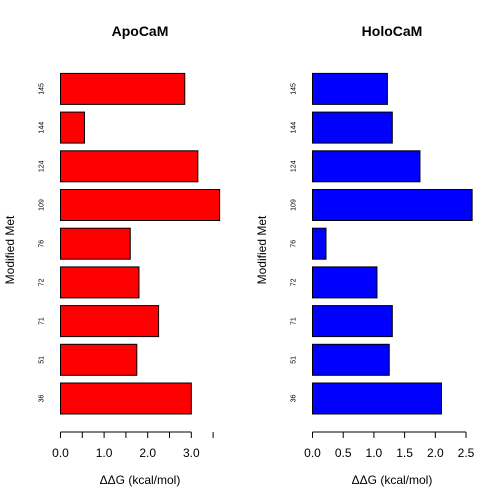 This screenshot has height=504, width=504. Describe the element at coordinates (466, 453) in the screenshot. I see `x-tick-label: 2.5` at that location.